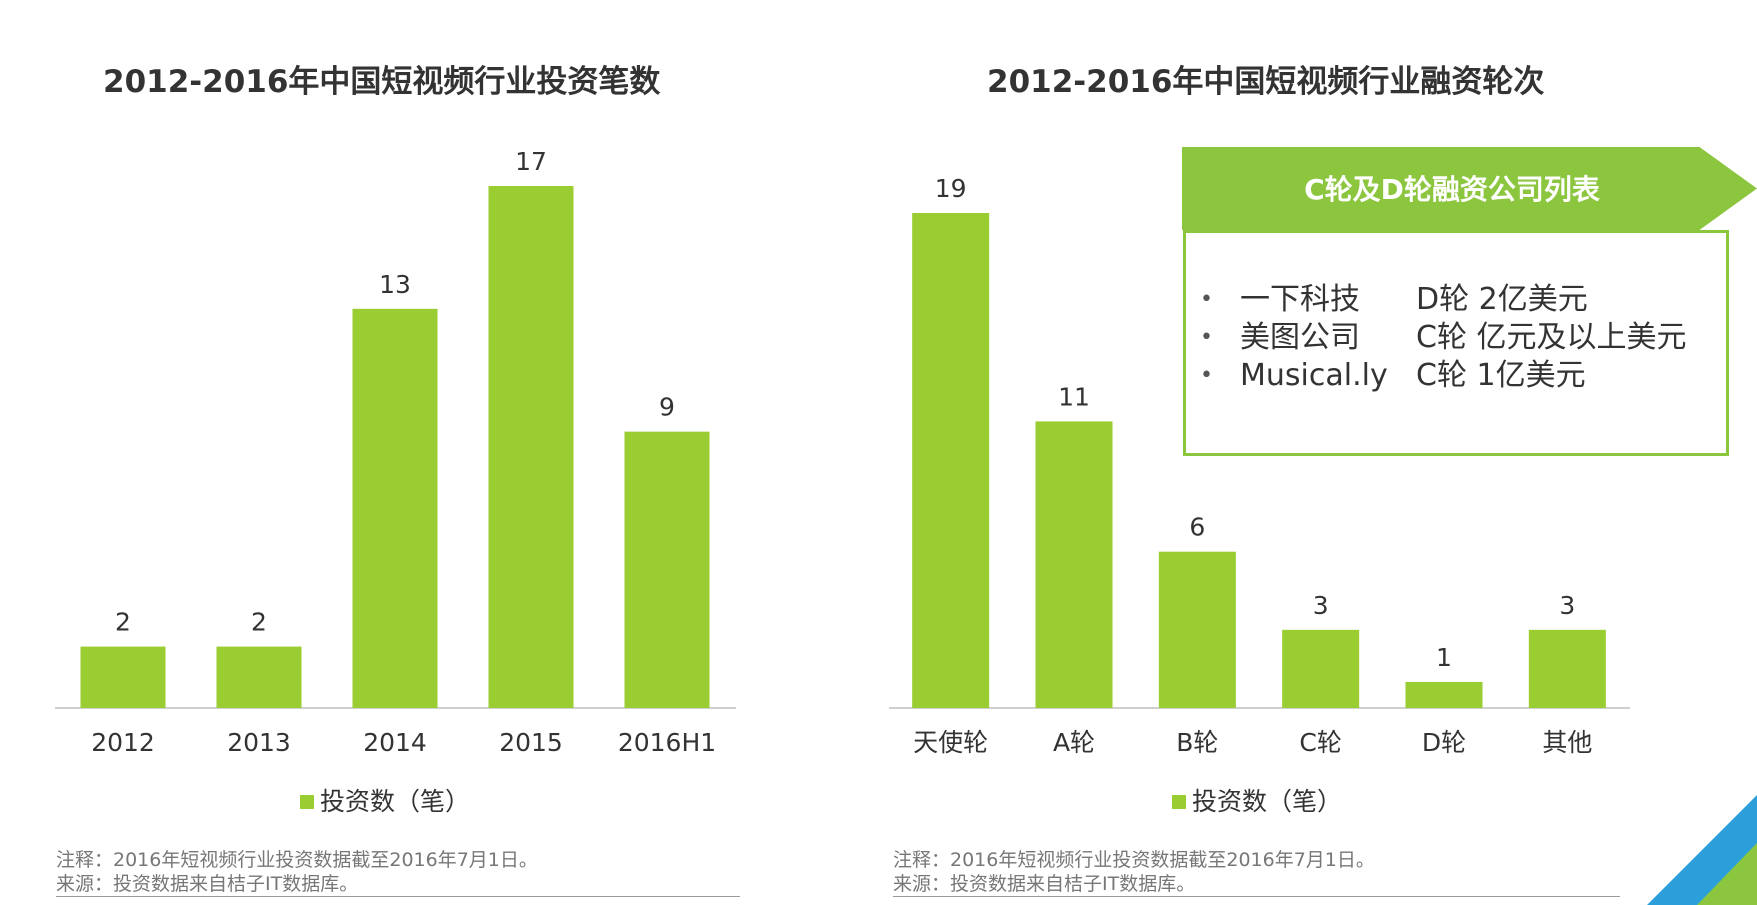 This screenshot has width=1757, height=905. Describe the element at coordinates (1551, 337) in the screenshot. I see `funding-round: C轮 亿元及以上美元` at that location.